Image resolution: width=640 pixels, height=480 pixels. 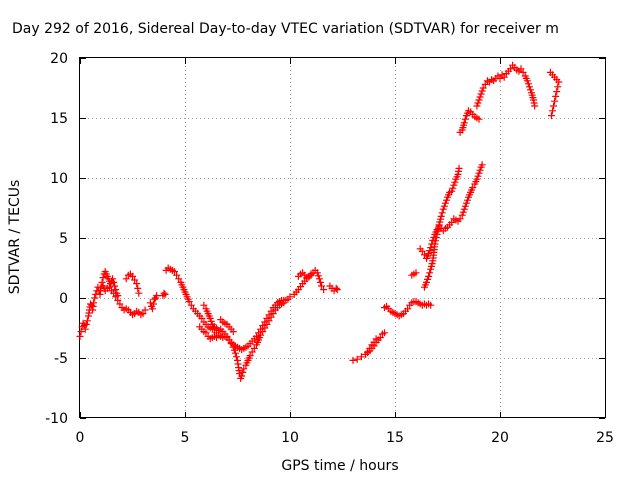 What do you see at coordinates (185, 438) in the screenshot?
I see `x-tick-label: 5` at bounding box center [185, 438].